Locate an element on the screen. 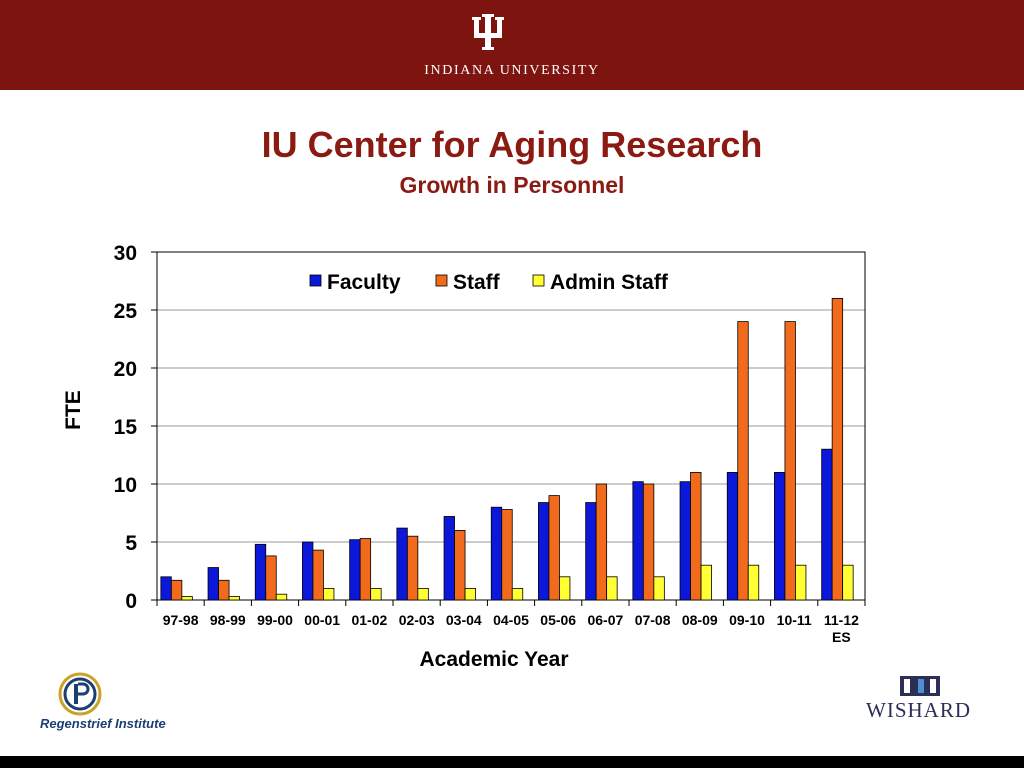 The height and width of the screenshot is (768, 1024). x-tick-label: 11-12 ES is located at coordinates (841, 628).